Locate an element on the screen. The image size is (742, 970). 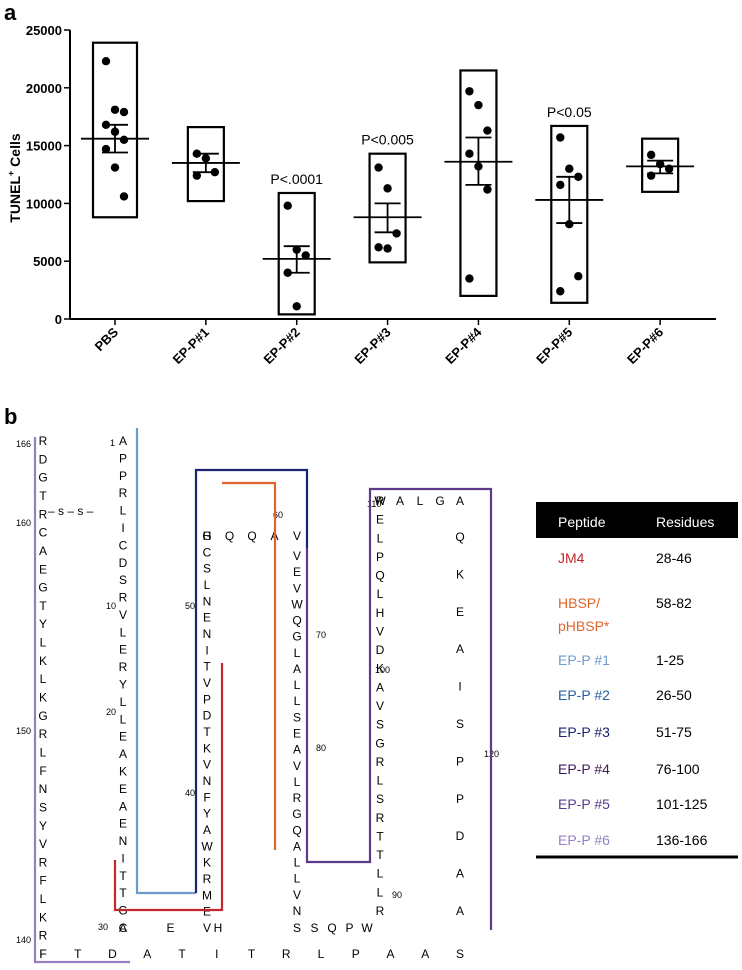
table-peptide-name: EP-P #5 is located at coordinates (584, 804).